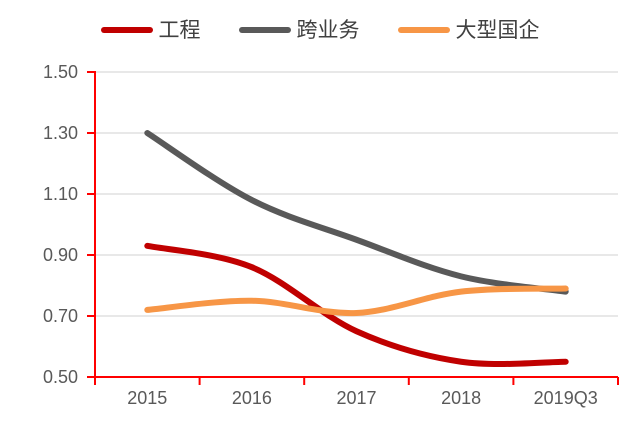 The image size is (640, 437). What do you see at coordinates (497, 29) in the screenshot?
I see `legend-label: 大型国企` at bounding box center [497, 29].